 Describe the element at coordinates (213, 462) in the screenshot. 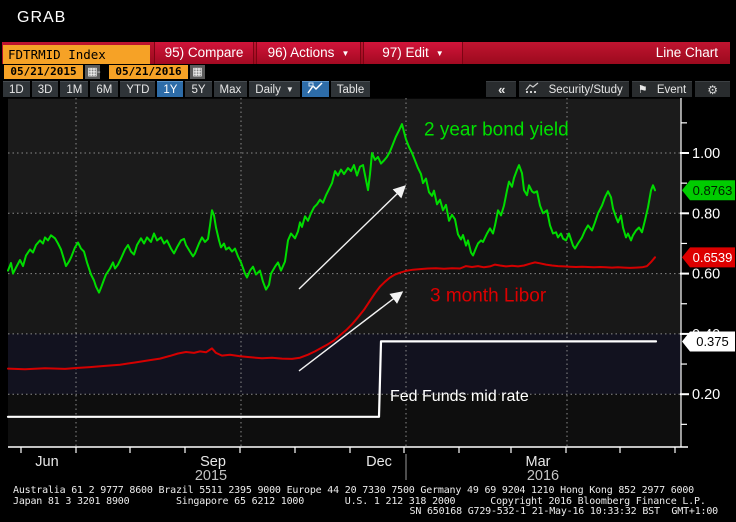

I see `svg-text: Sep` at that location.